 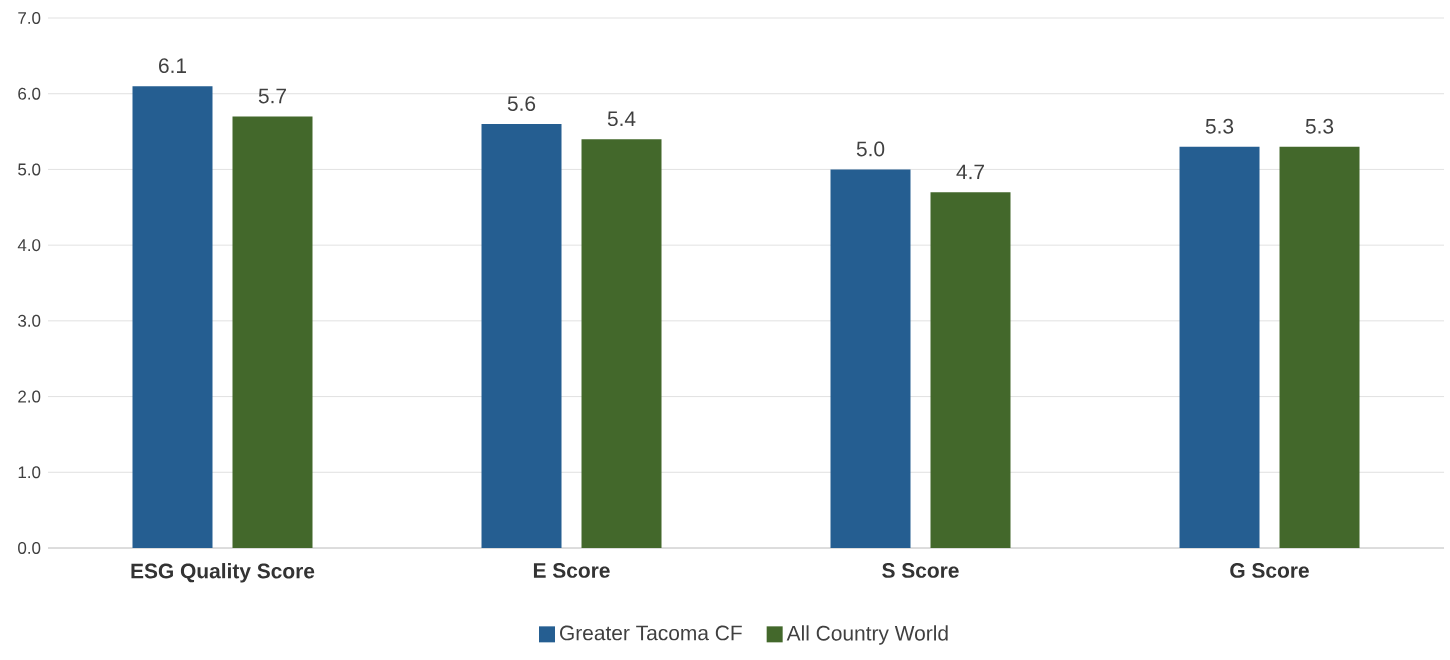 I want to click on x-tick-label: G Score, so click(x=1269, y=570).